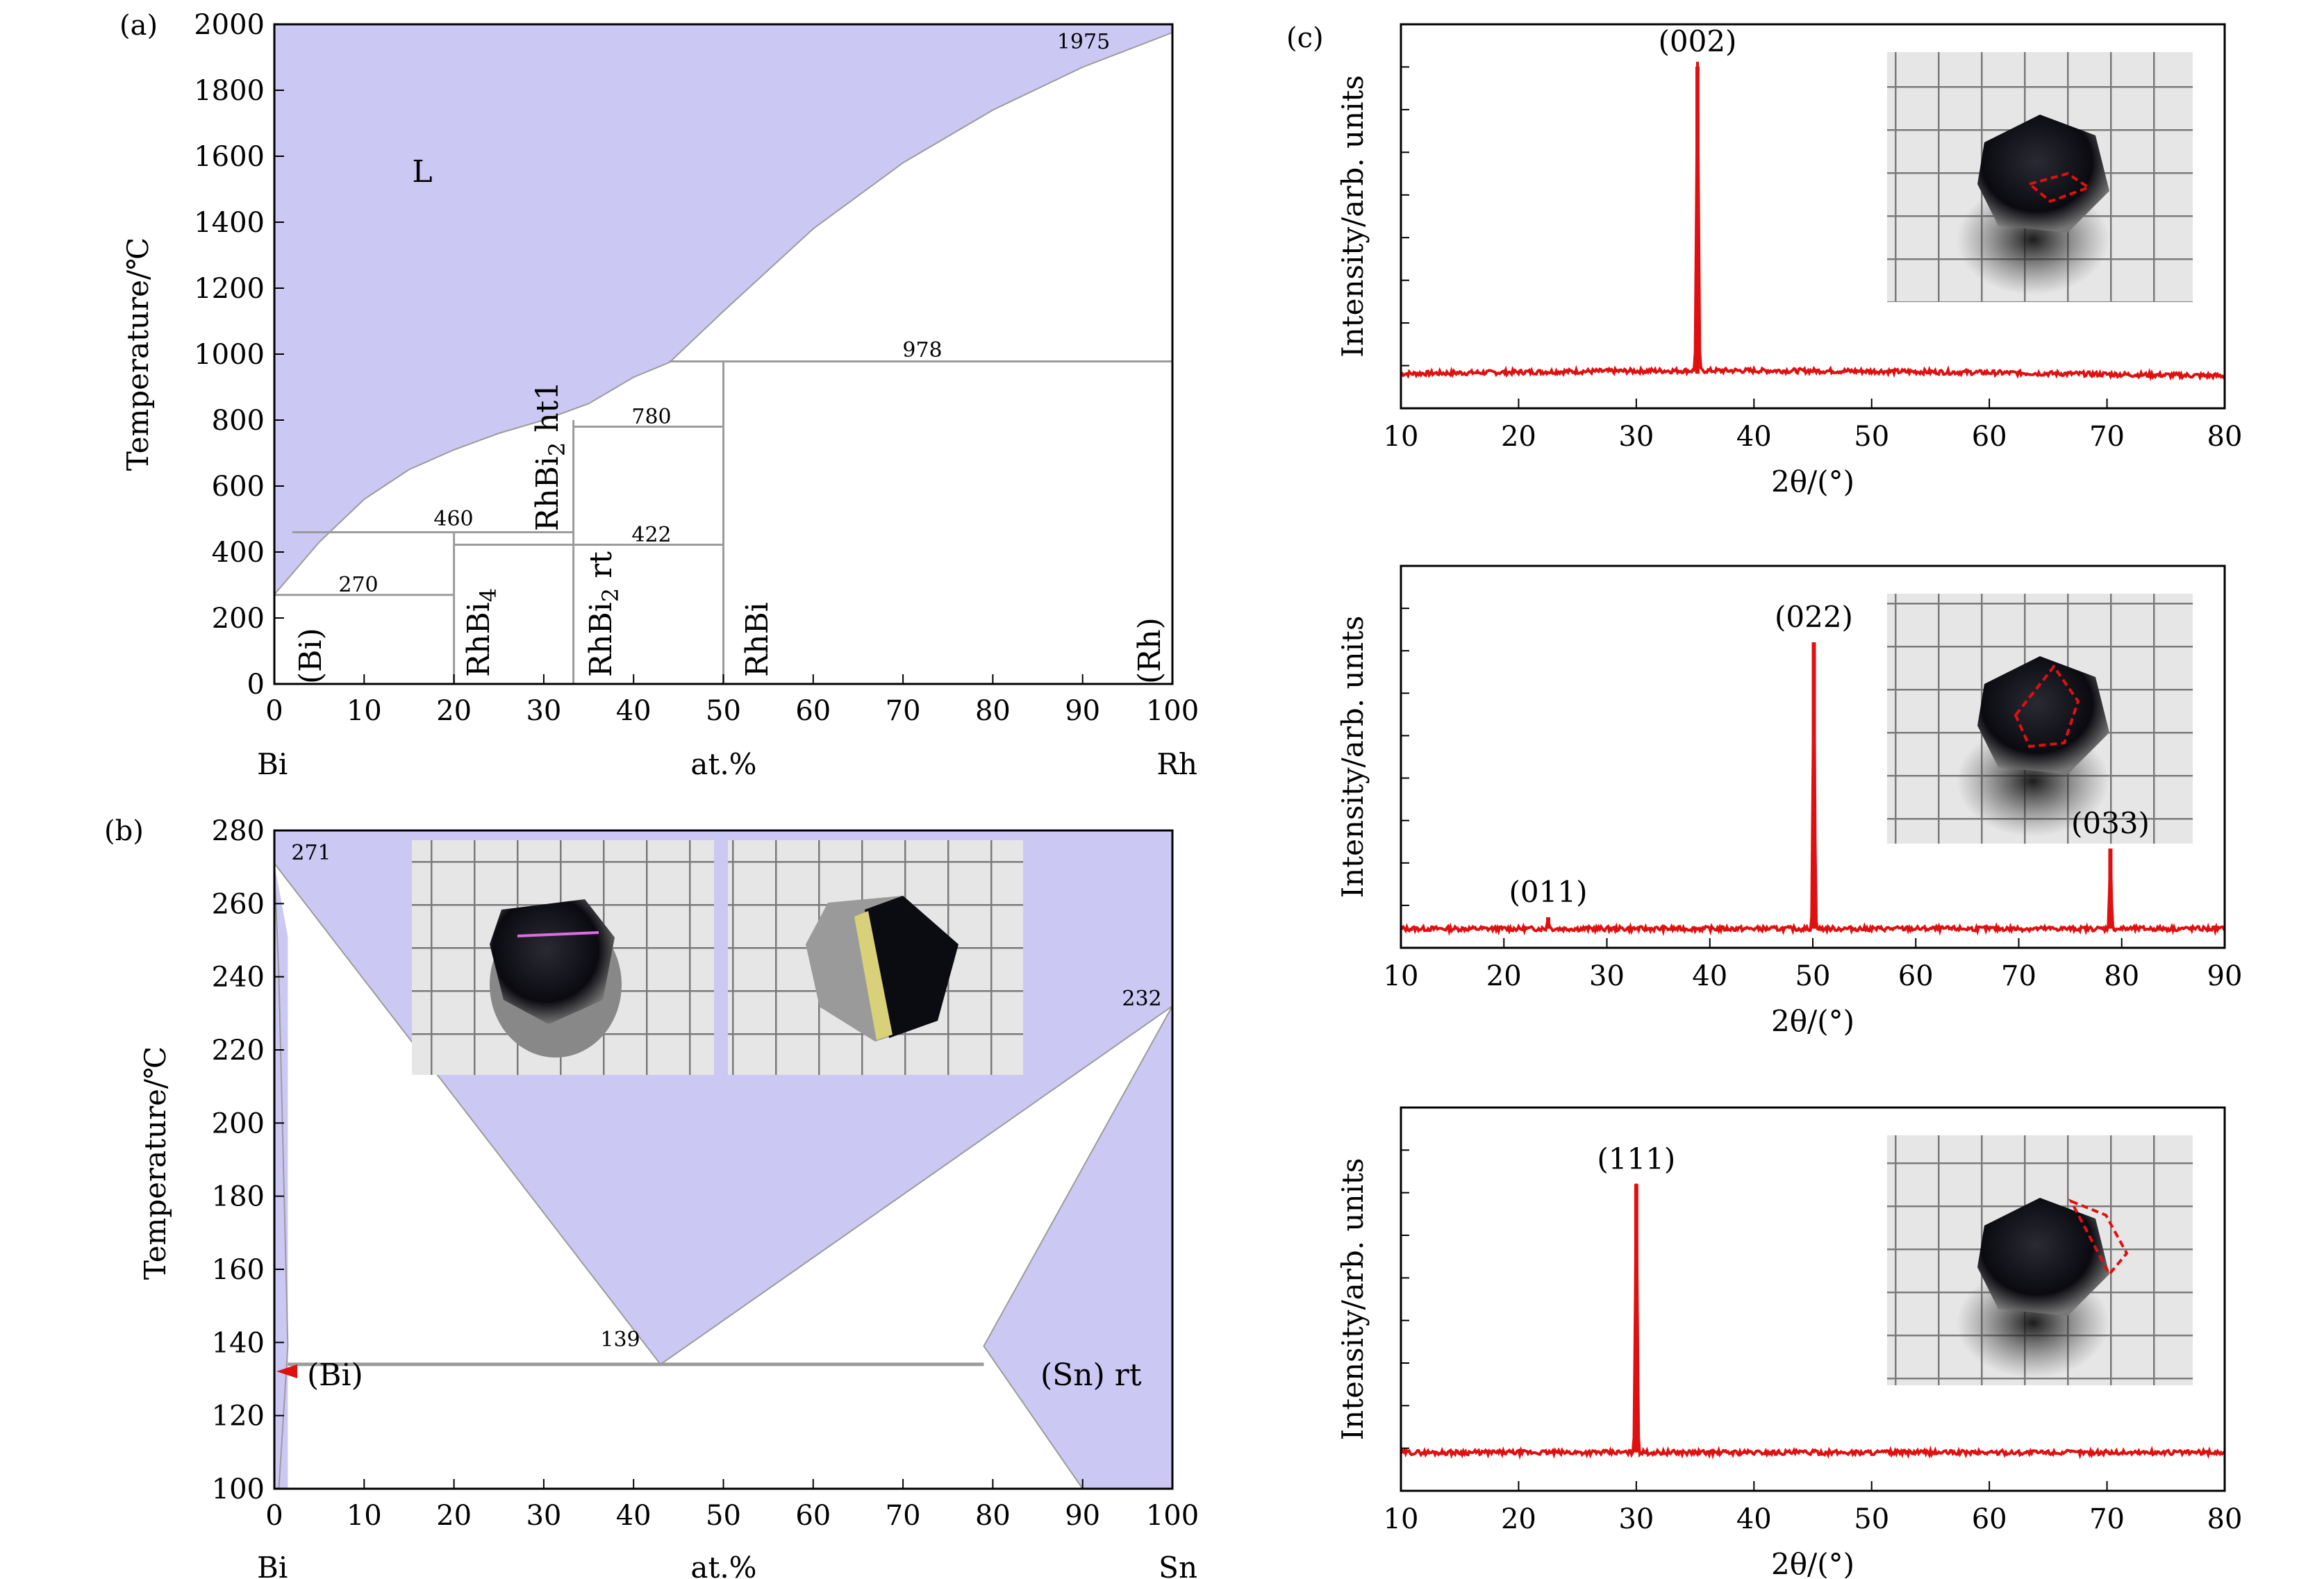  Describe the element at coordinates (239, 1489) in the screenshot. I see `y-tick-label: 100` at that location.